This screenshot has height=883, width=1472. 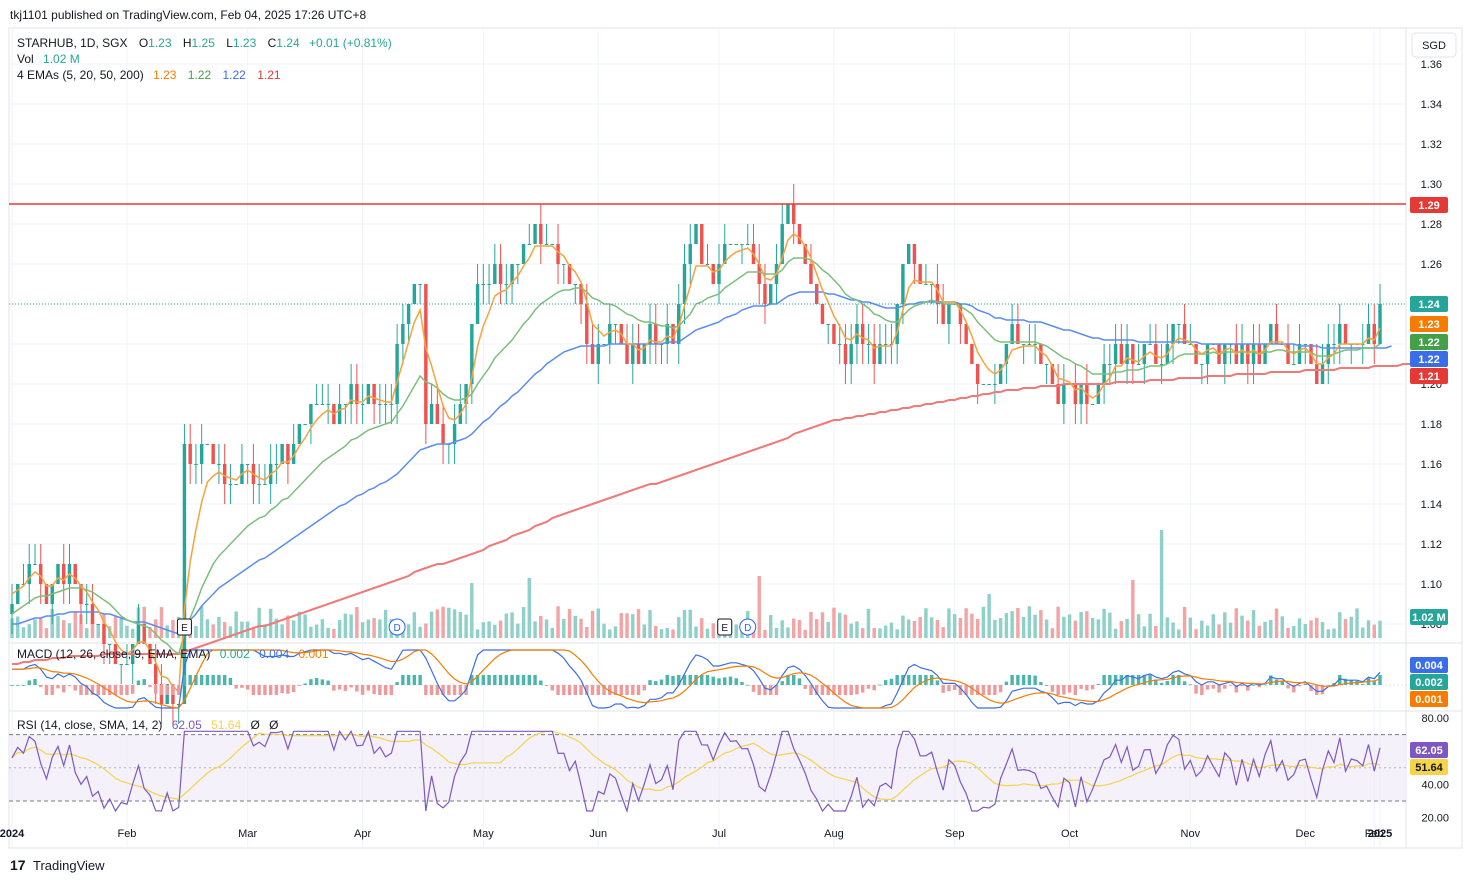 I want to click on macd-badge-bg, so click(x=1429, y=682).